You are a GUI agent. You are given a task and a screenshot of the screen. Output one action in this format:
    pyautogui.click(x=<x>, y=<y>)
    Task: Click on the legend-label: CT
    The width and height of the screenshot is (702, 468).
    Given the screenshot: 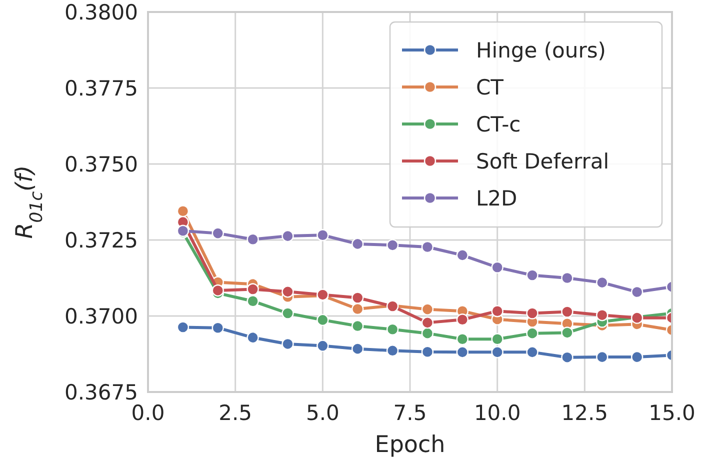 What is the action you would take?
    pyautogui.click(x=490, y=87)
    